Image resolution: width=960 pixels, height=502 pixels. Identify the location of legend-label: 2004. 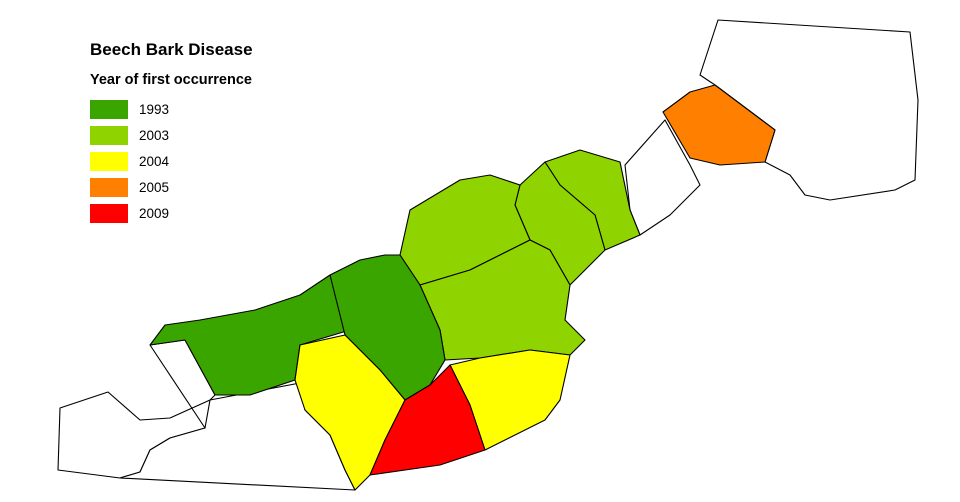
(154, 161).